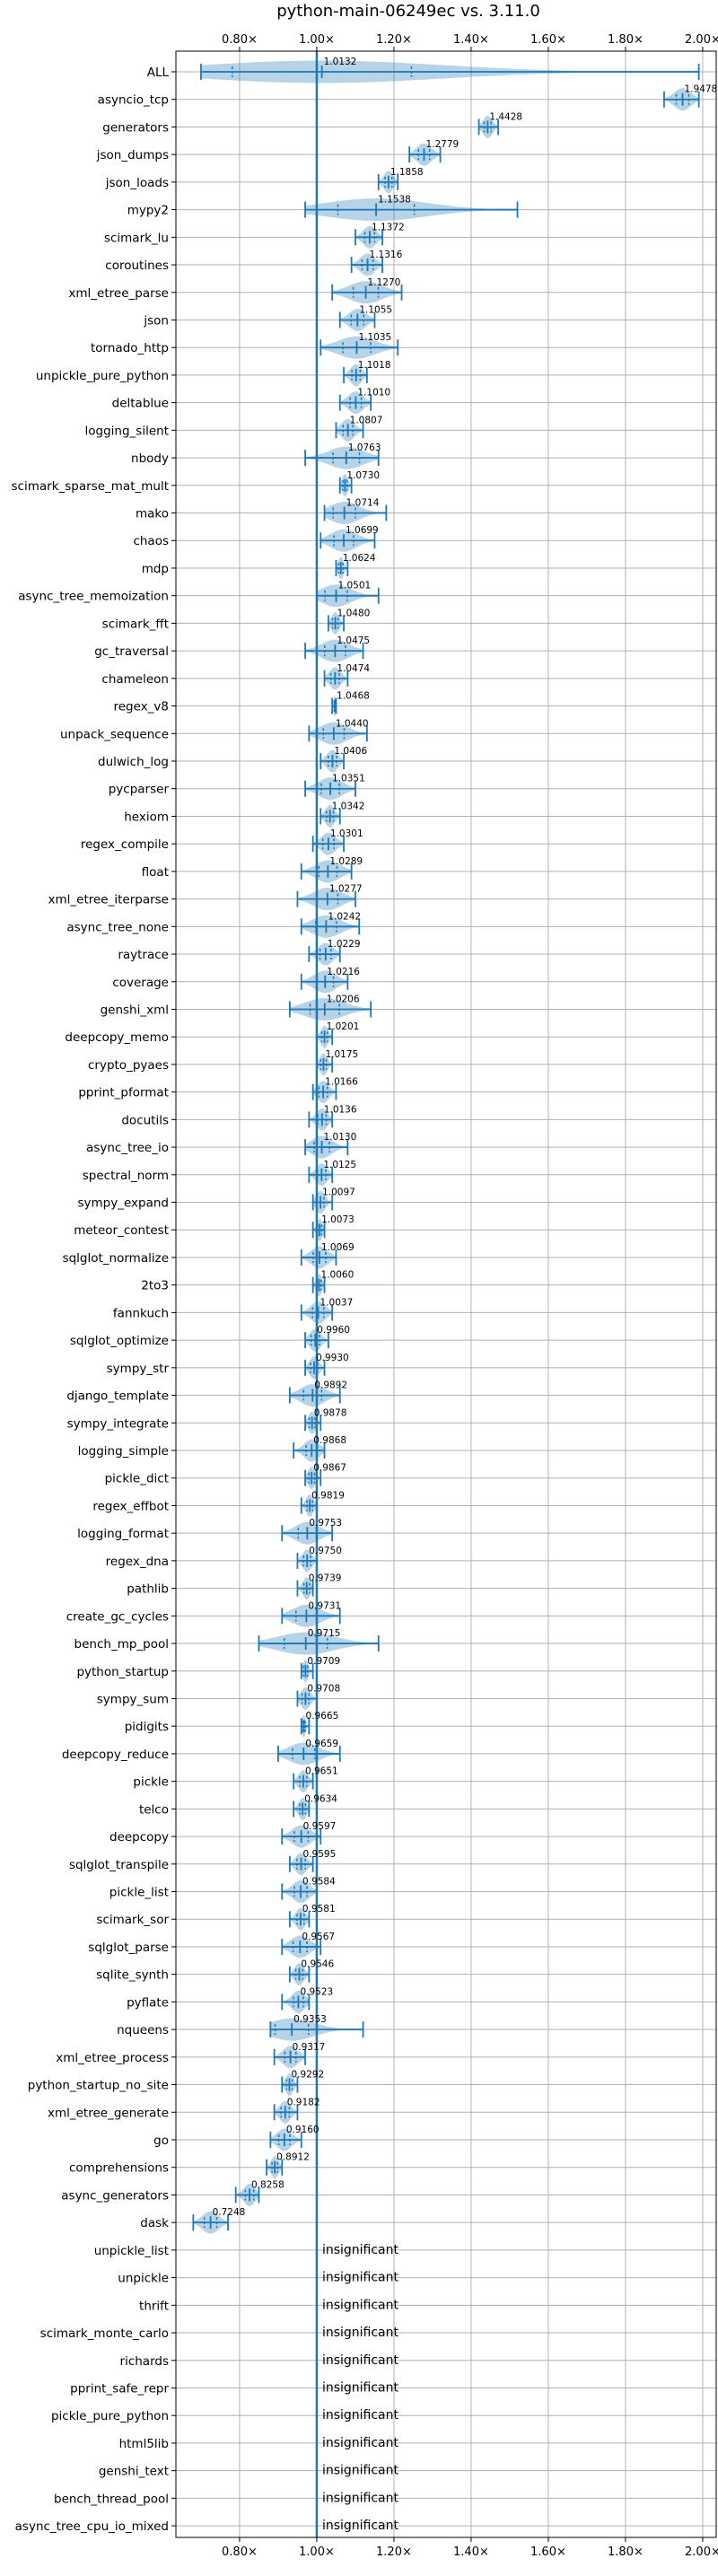 This screenshot has height=2576, width=718. Describe the element at coordinates (154, 1809) in the screenshot. I see `benchmark-name: telco` at that location.